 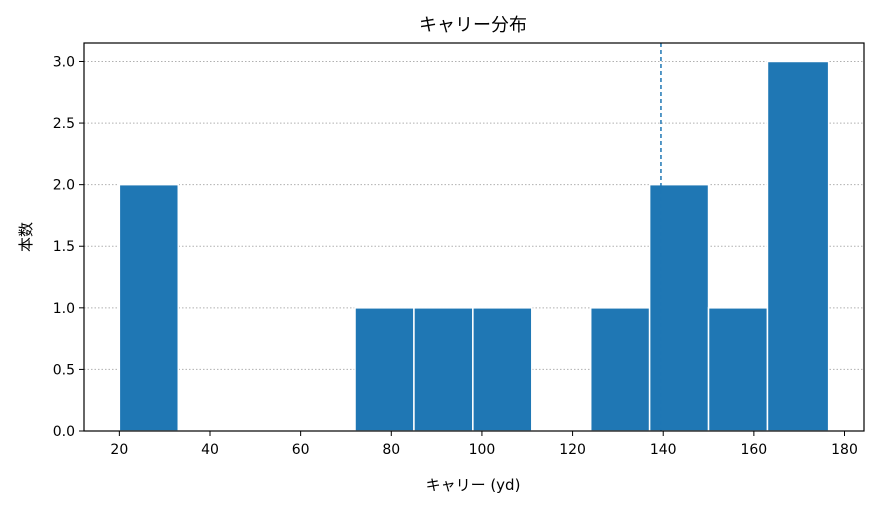 I want to click on y-tick-label: 2.5, so click(x=64, y=124).